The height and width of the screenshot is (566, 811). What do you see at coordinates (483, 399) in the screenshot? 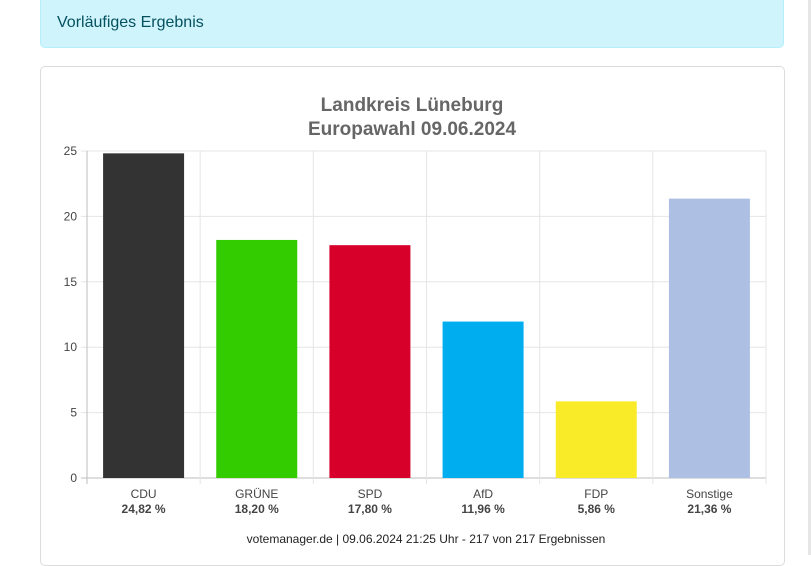
I see `bar-afd` at bounding box center [483, 399].